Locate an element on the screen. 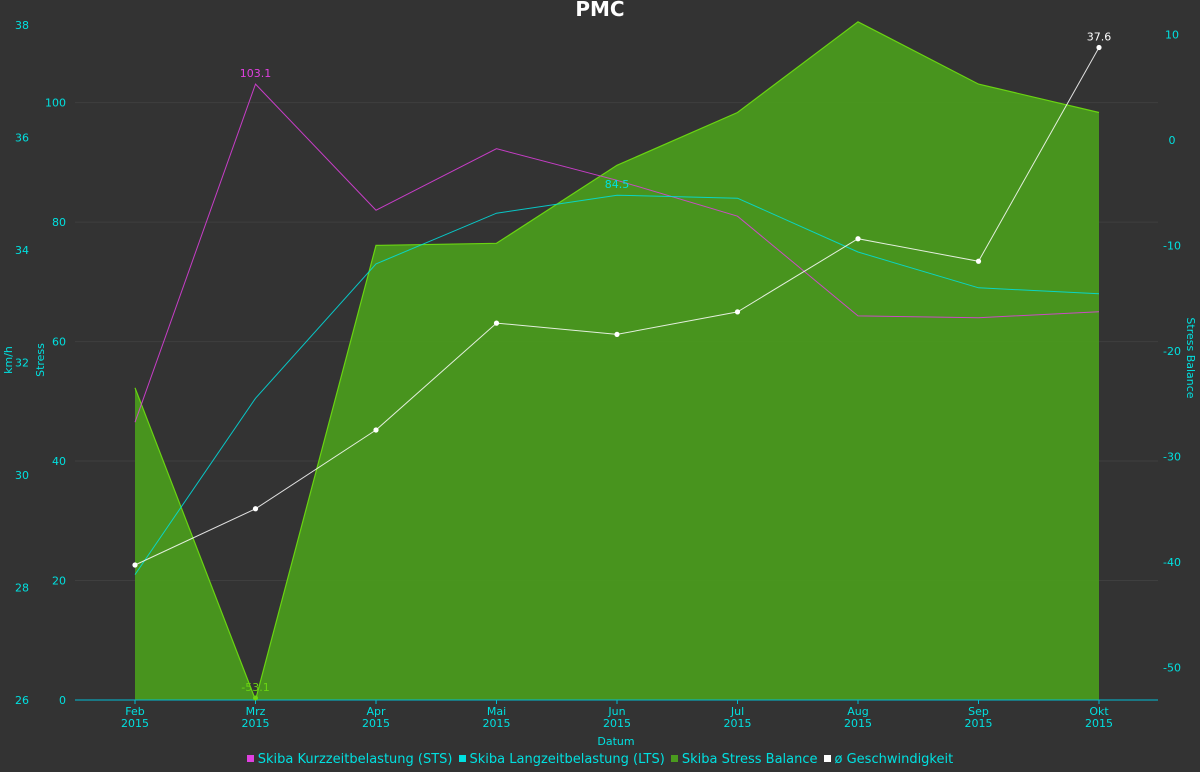 The image size is (1200, 772). data-label: 37.6 is located at coordinates (1099, 37).